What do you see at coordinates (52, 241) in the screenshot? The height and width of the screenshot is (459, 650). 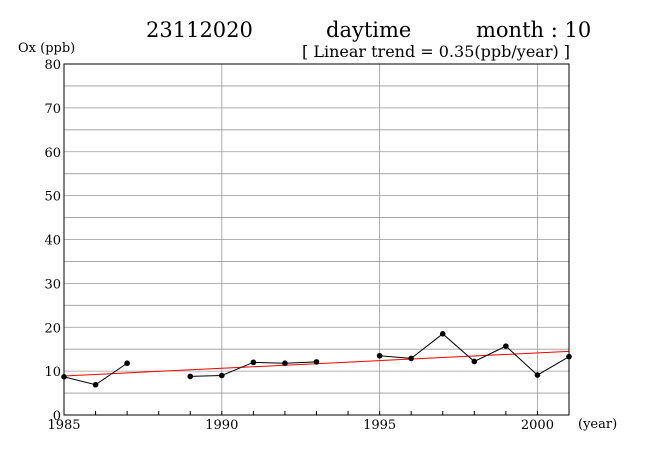 I see `y-tick-label: 40` at bounding box center [52, 241].